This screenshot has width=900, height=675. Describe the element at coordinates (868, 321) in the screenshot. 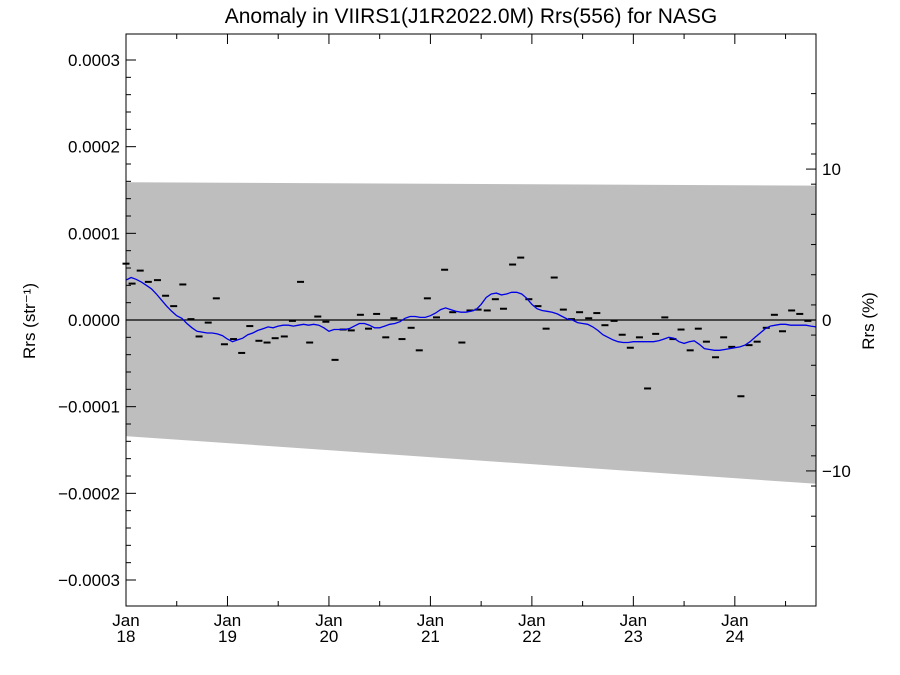

I see `y-axis-label-right: Rrs (%)` at that location.